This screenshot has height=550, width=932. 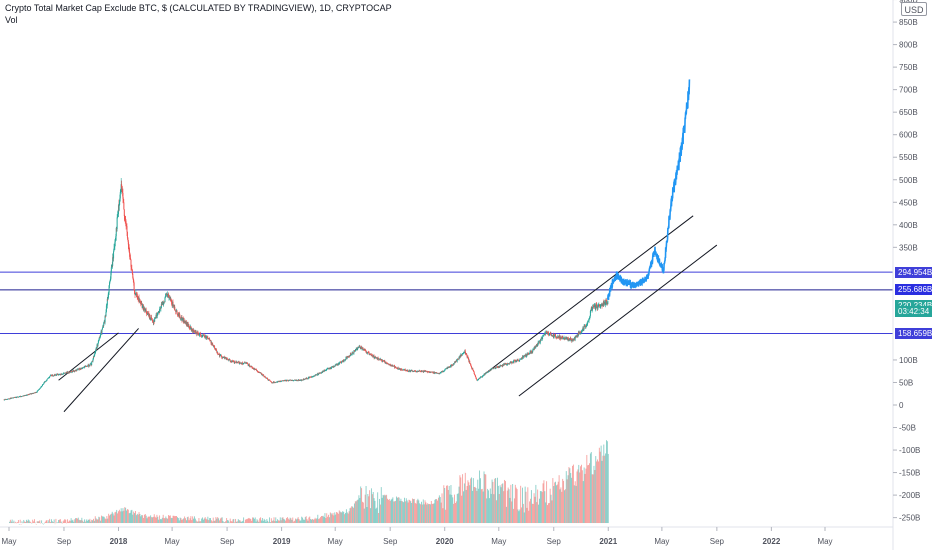 What do you see at coordinates (914, 9) in the screenshot?
I see `currency-badge: USD` at bounding box center [914, 9].